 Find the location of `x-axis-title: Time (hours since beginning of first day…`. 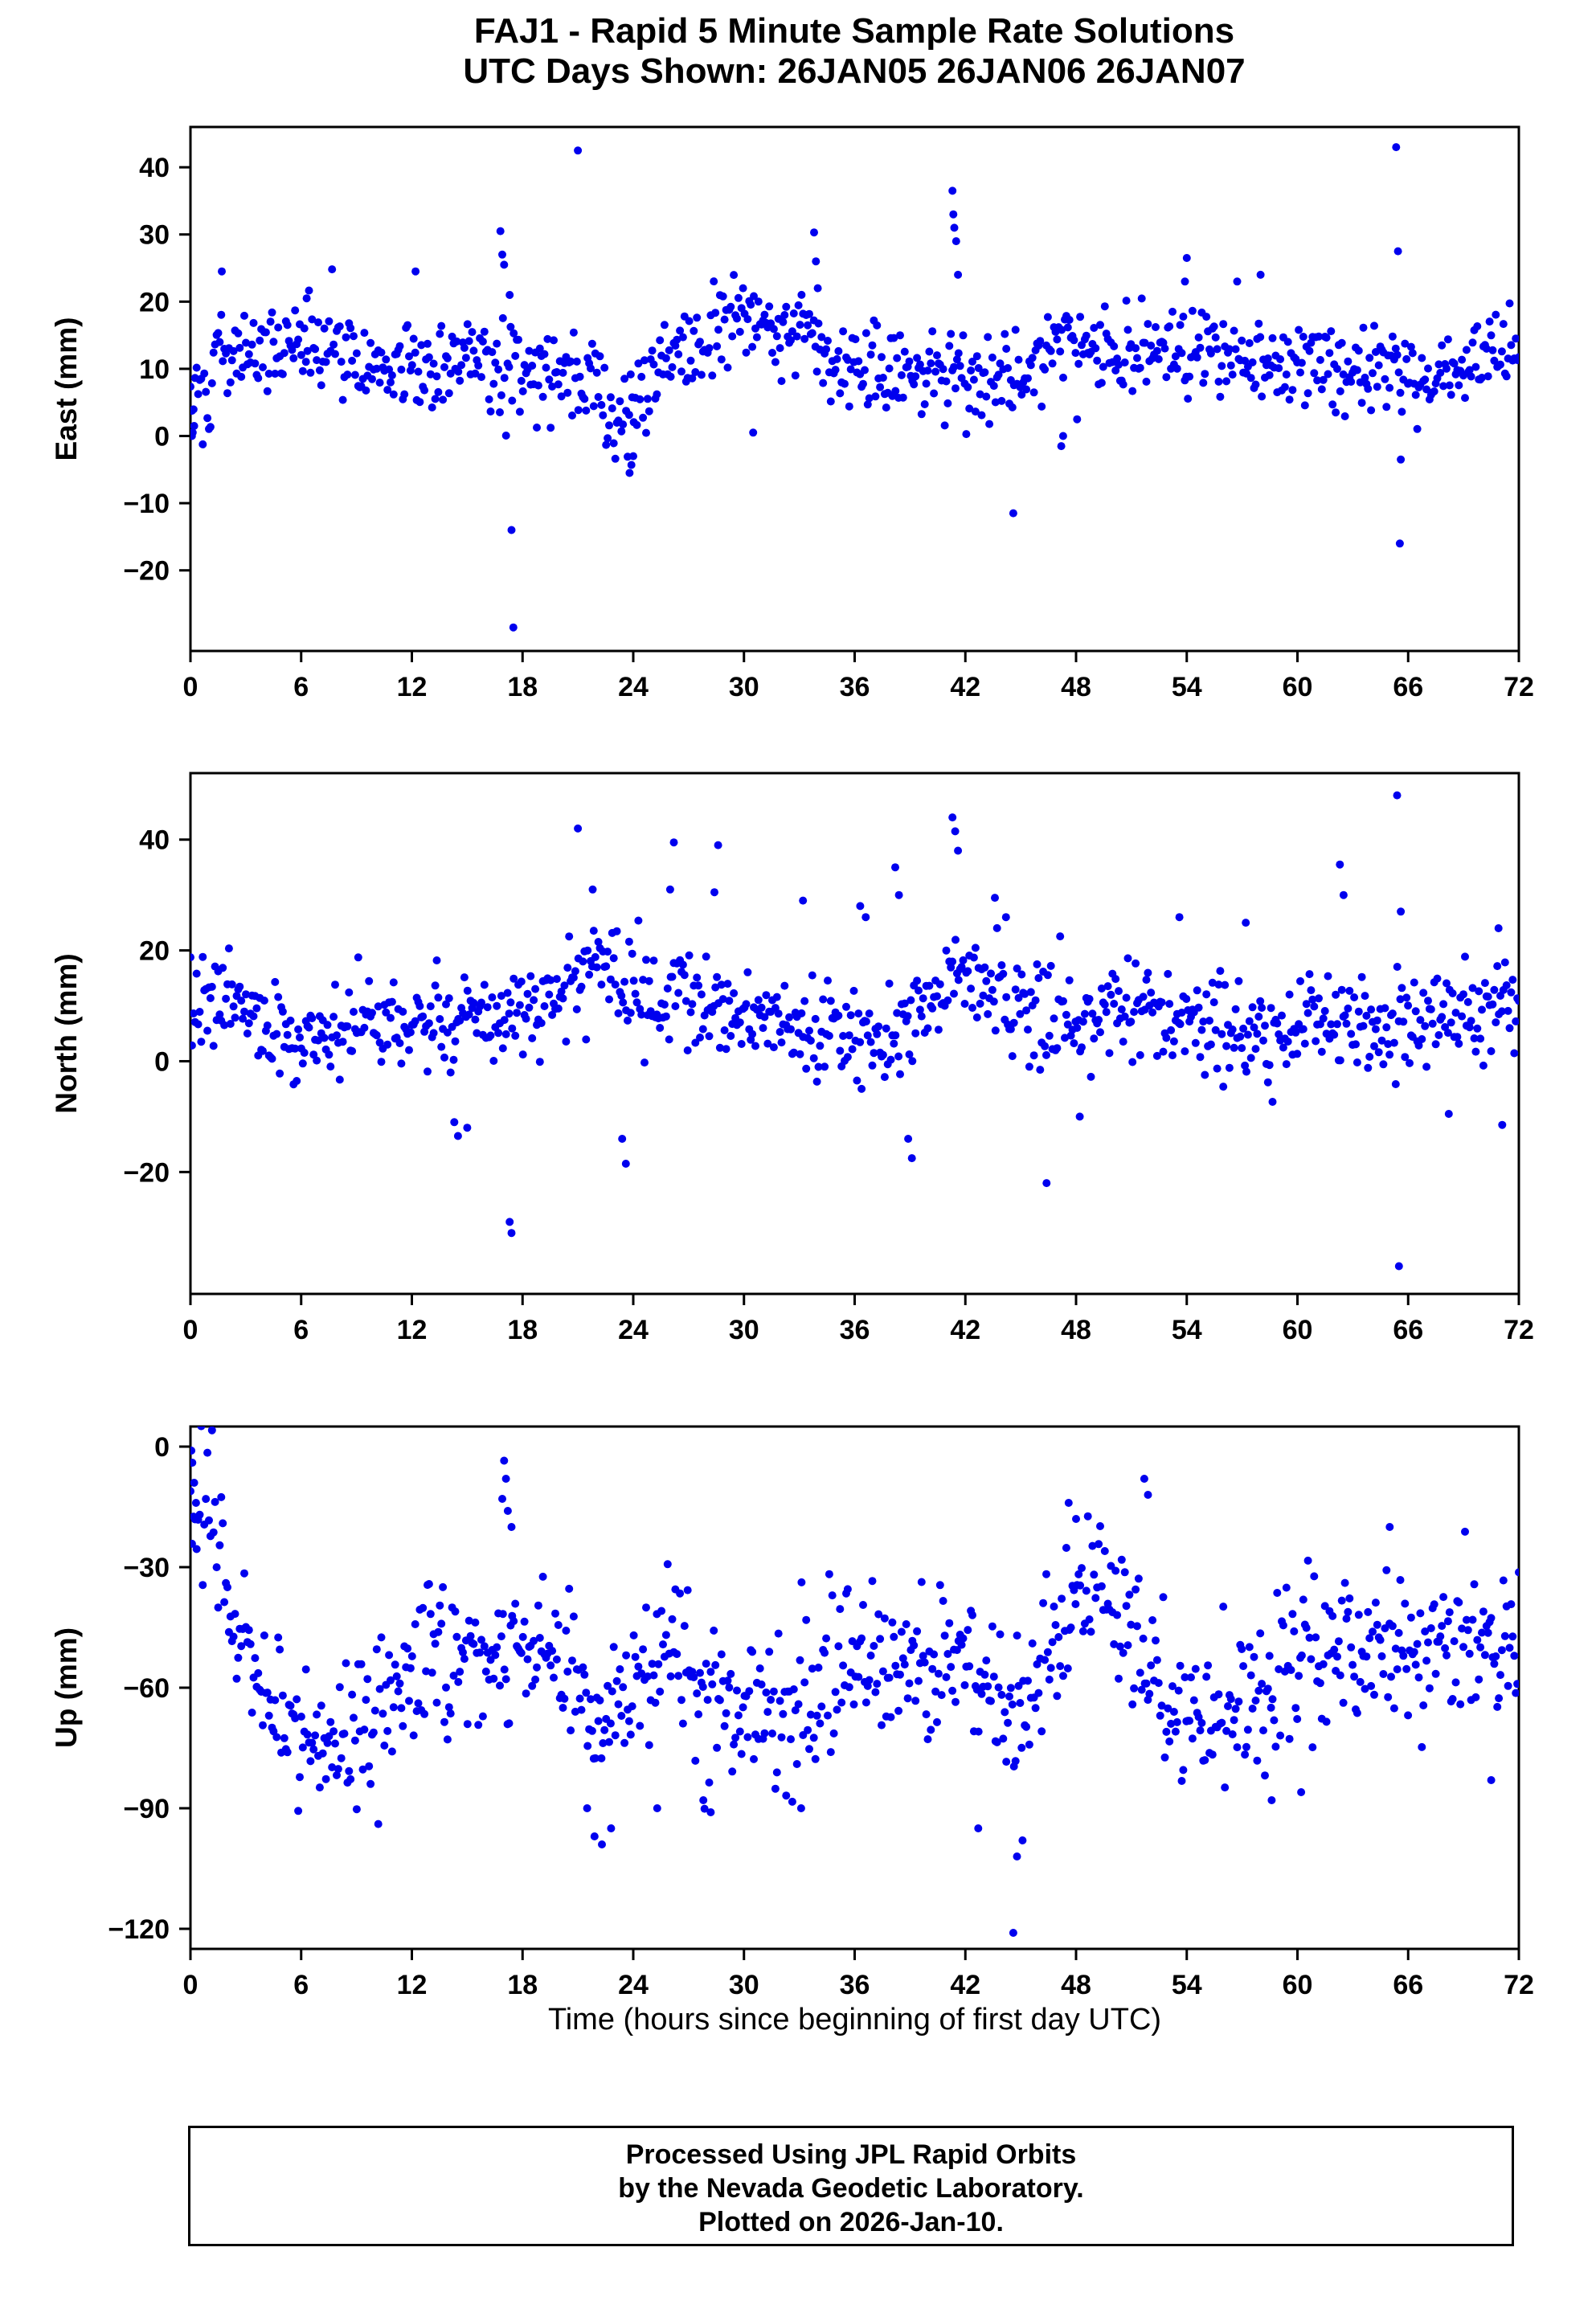

x-axis-title: Time (hours since beginning of first day… is located at coordinates (854, 2020).